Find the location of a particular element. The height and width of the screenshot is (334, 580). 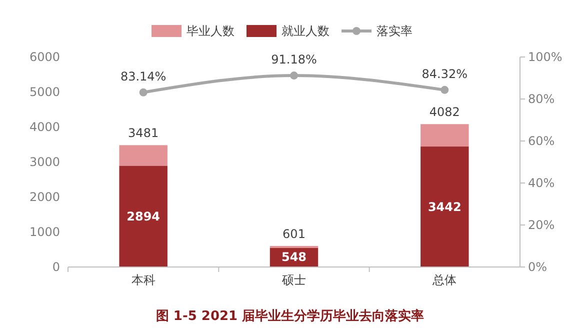

data-label: 3442 is located at coordinates (445, 207).